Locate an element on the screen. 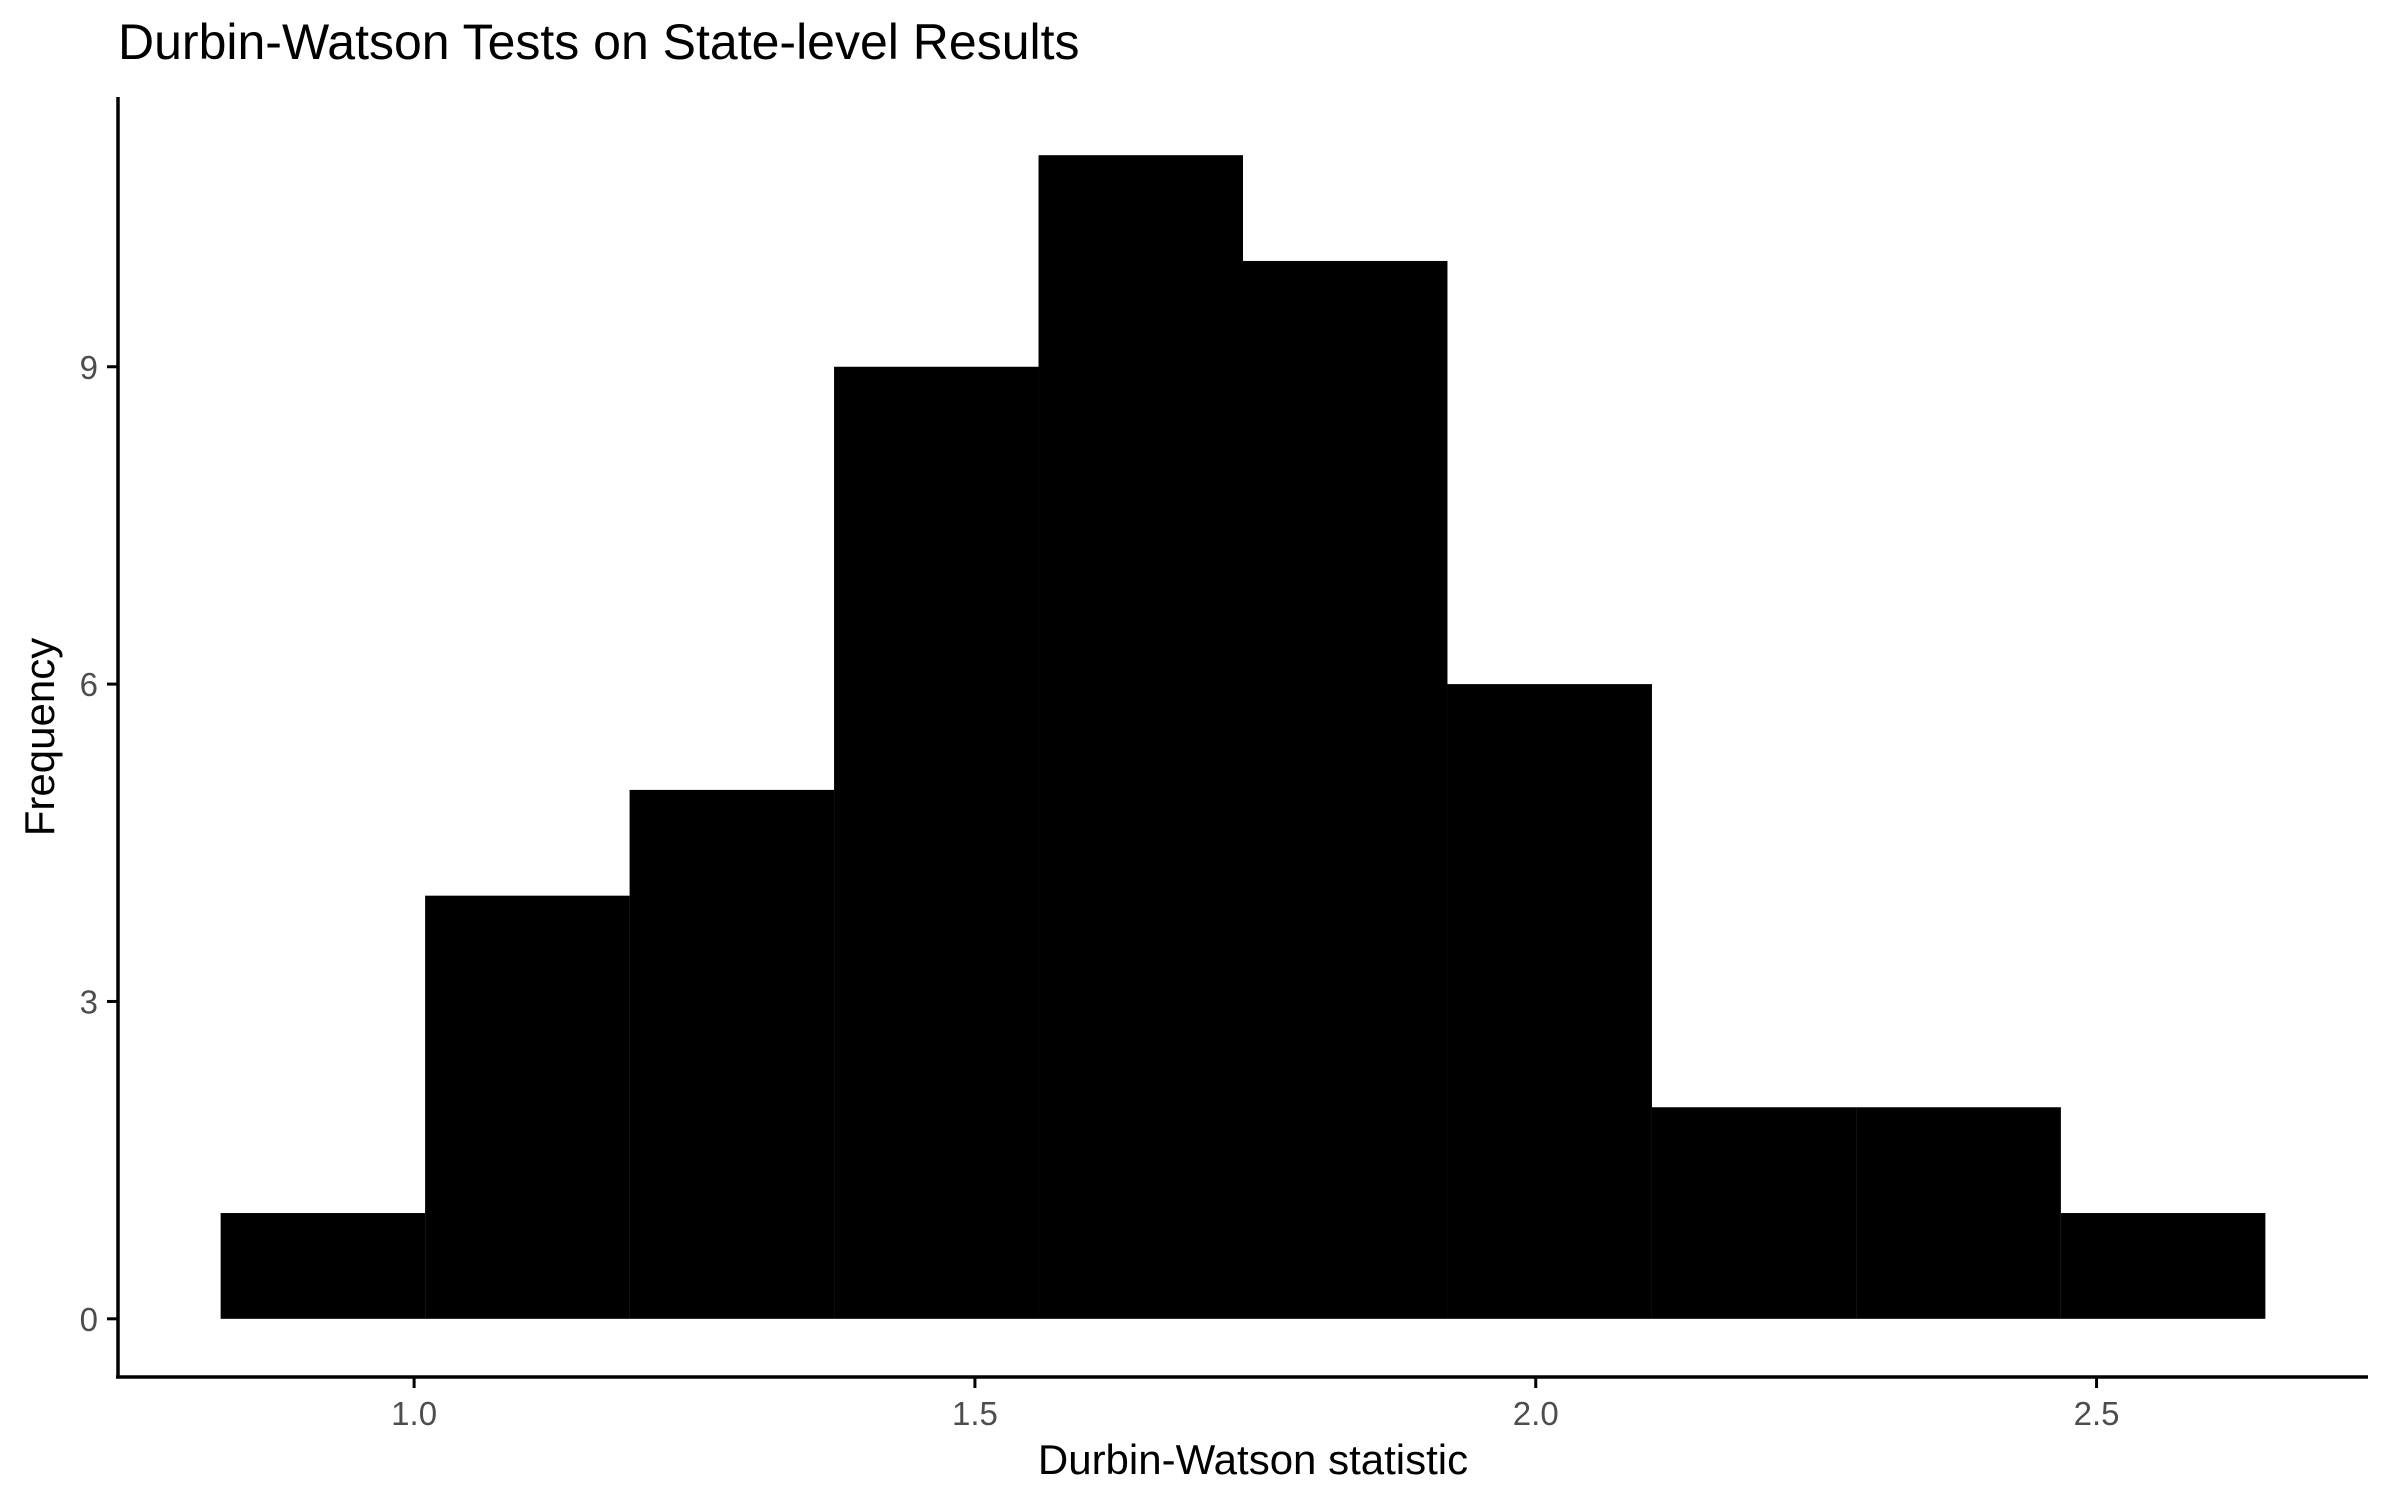 The width and height of the screenshot is (2400, 1500). y-tick-label: 6 is located at coordinates (89, 684).